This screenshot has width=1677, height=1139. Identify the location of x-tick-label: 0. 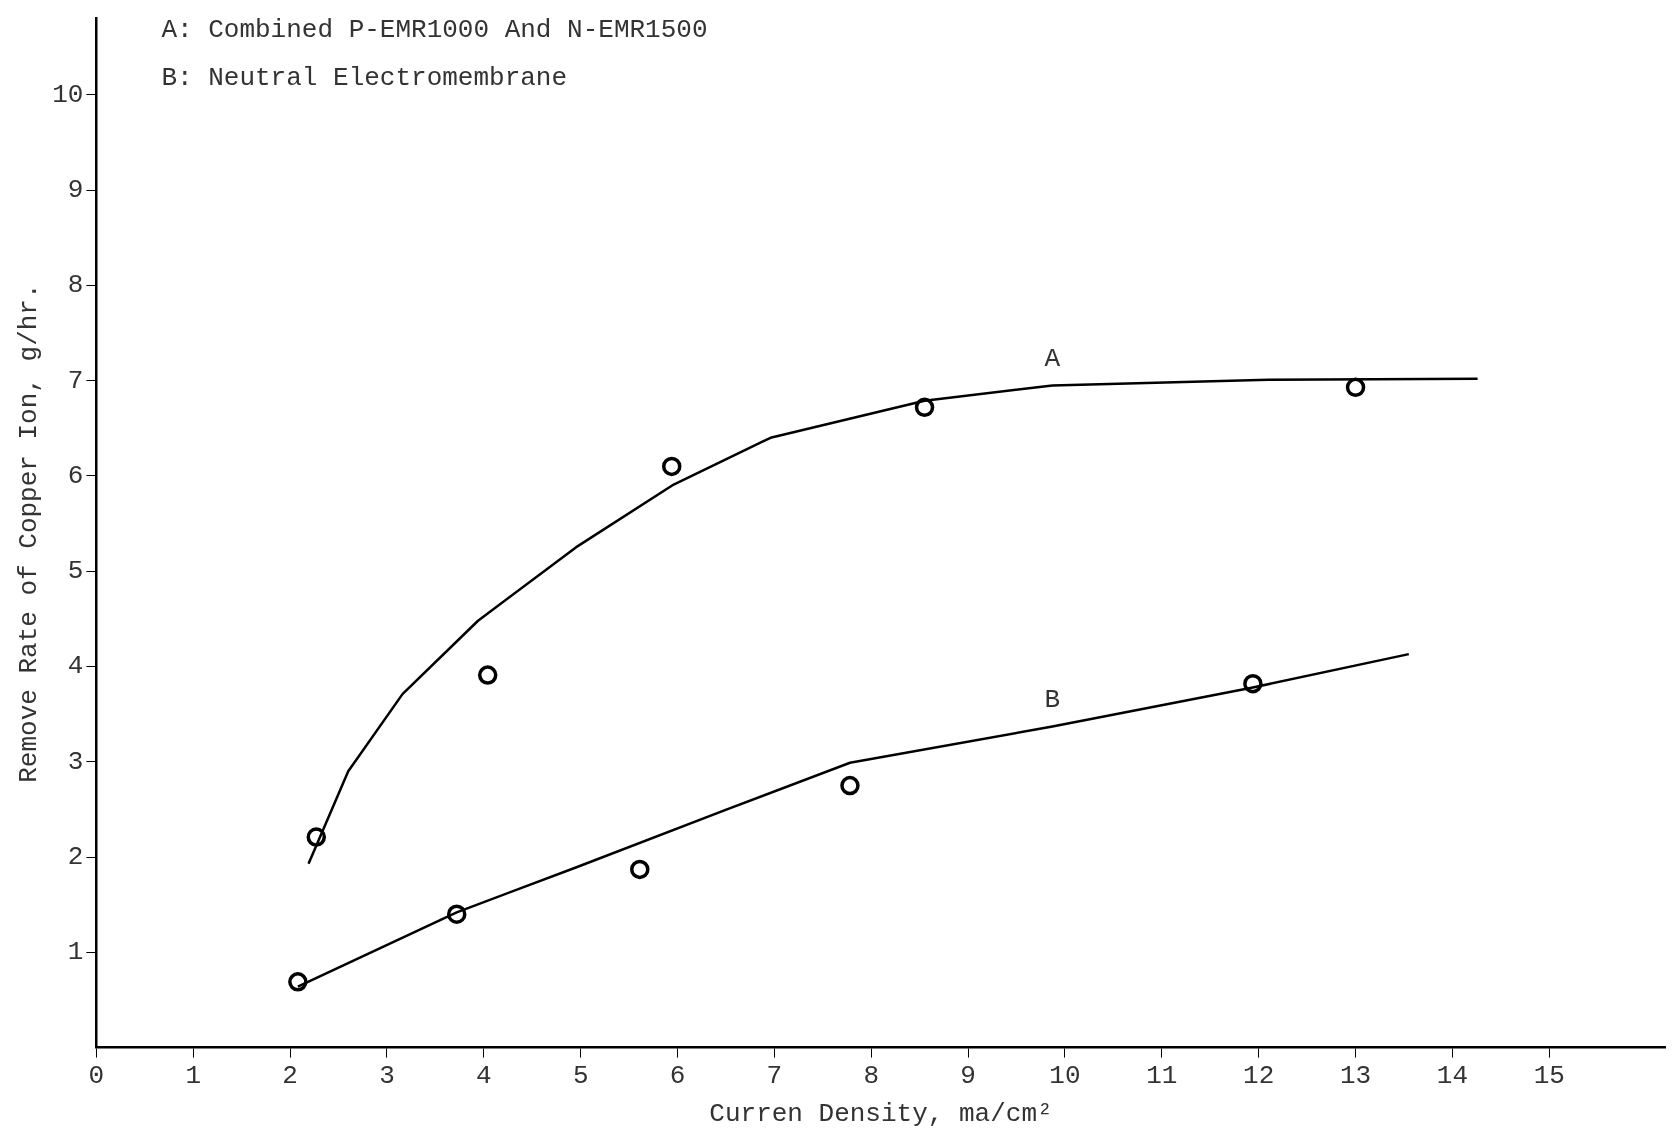
(96, 1076).